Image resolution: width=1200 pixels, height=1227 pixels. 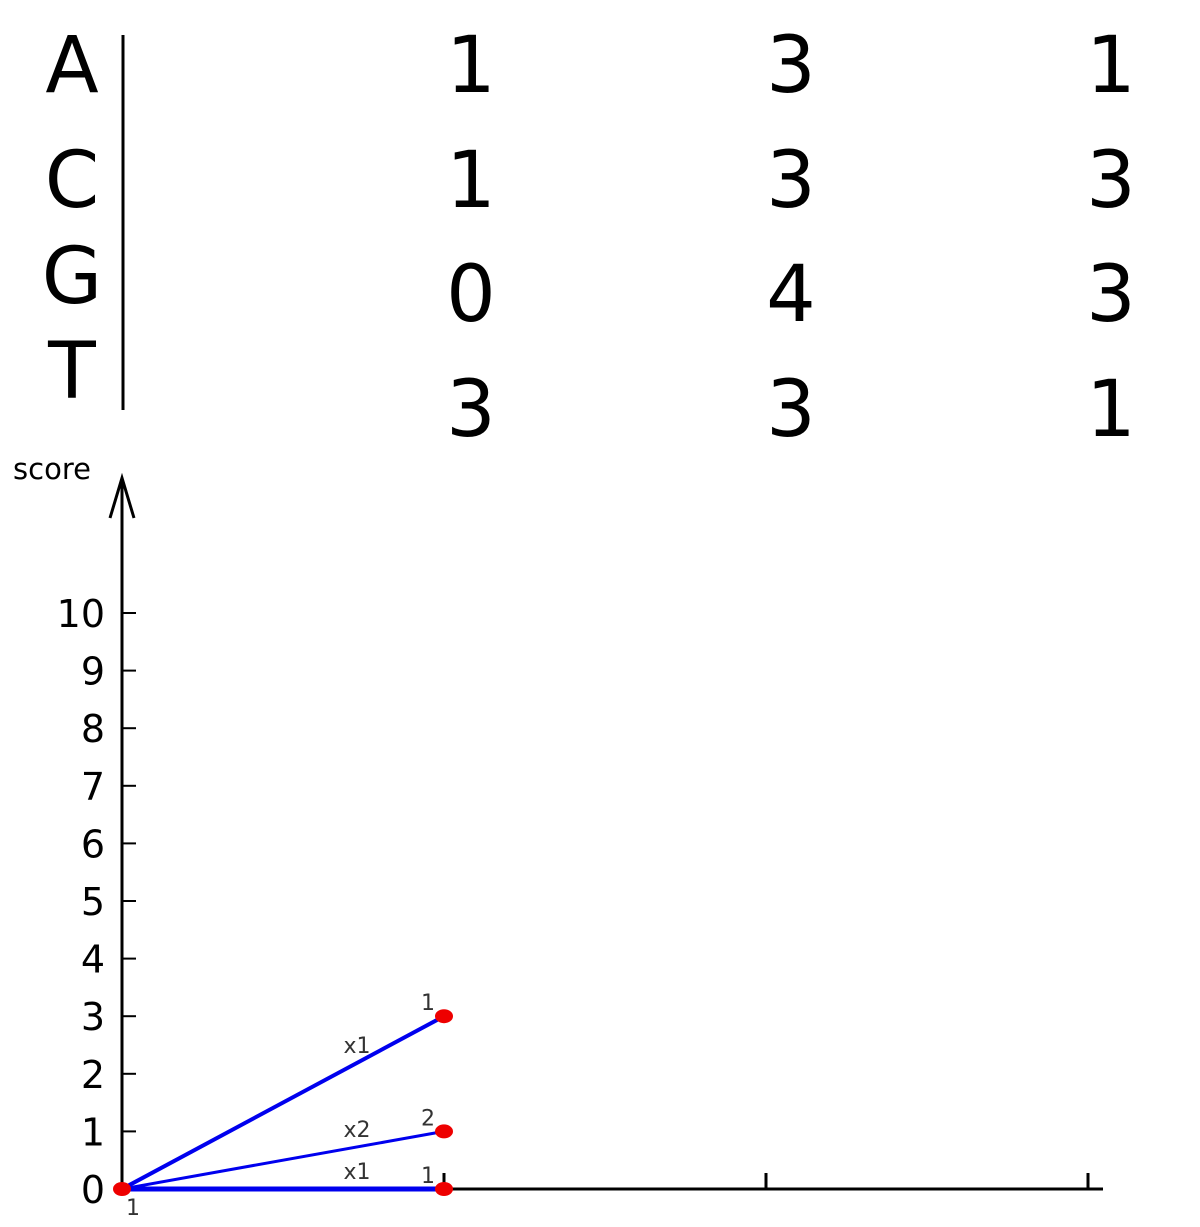 What do you see at coordinates (93, 960) in the screenshot?
I see `y-tick-label: 4` at bounding box center [93, 960].